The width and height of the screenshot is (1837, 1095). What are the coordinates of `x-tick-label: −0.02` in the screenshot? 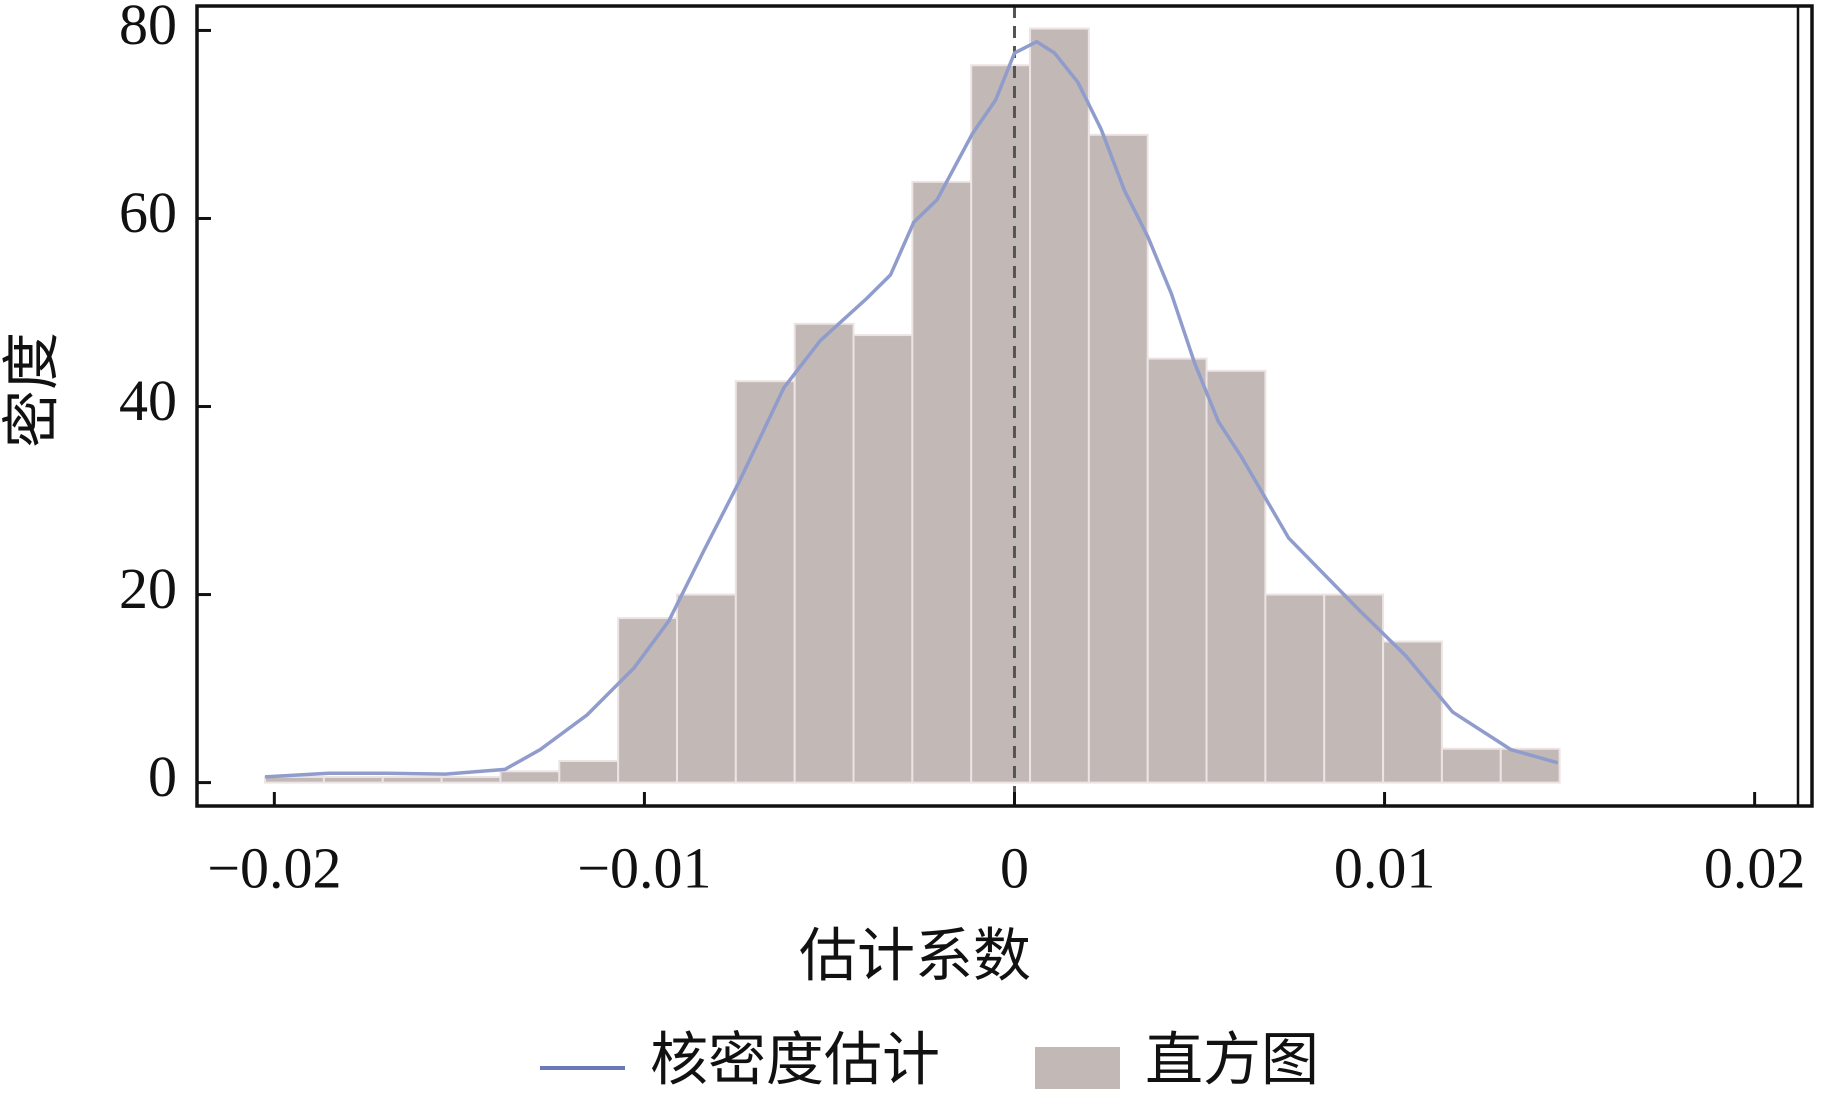 It's located at (274, 867).